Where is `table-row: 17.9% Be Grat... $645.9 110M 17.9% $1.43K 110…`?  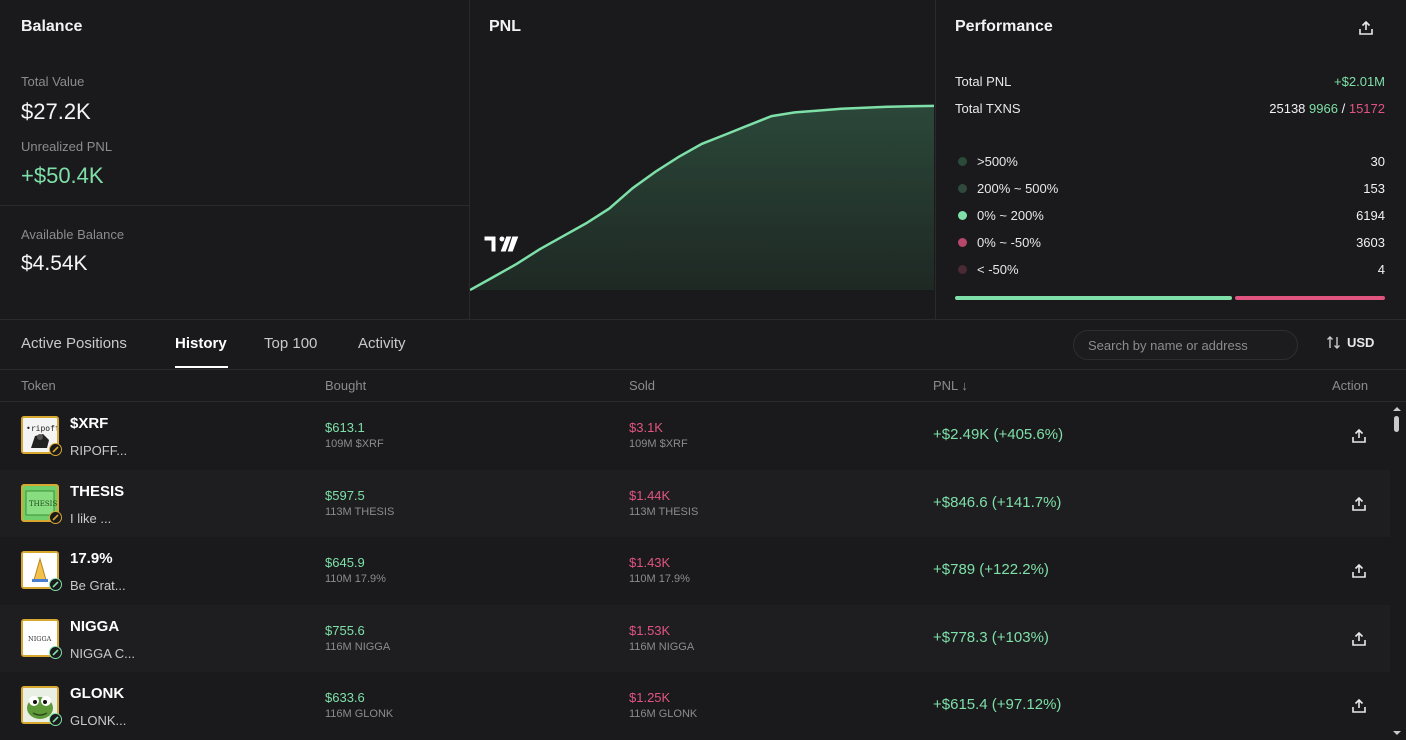
table-row: 17.9% Be Grat... $645.9 110M 17.9% $1.43K 110… is located at coordinates (695, 570).